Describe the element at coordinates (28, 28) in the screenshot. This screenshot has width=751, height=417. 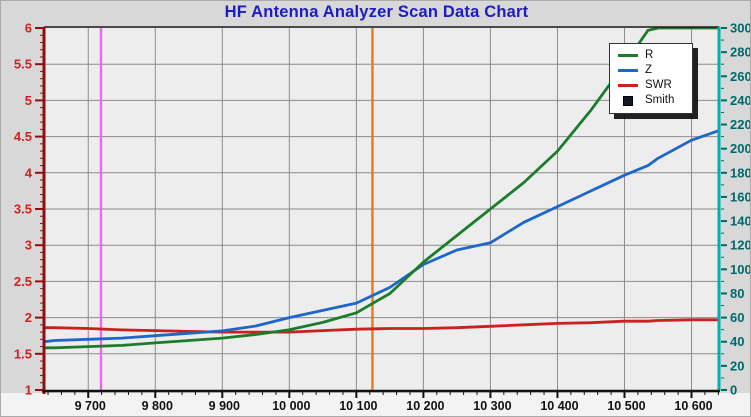
I see `left-axis-tick-label: 6` at that location.